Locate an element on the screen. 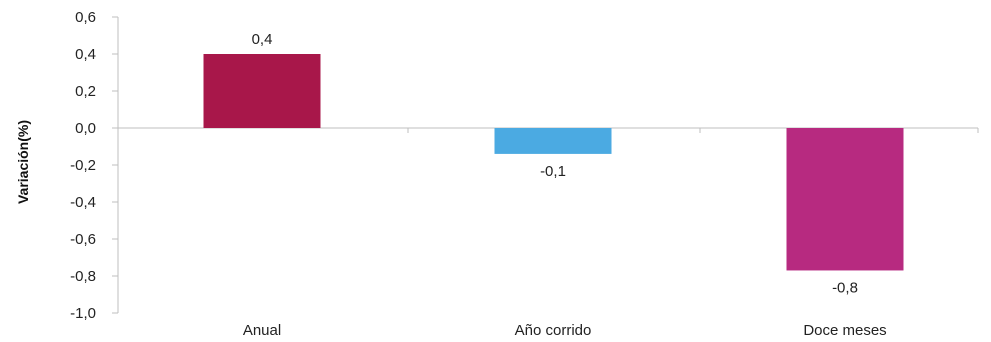 Image resolution: width=991 pixels, height=342 pixels. y-tick-label: -0,4 is located at coordinates (83, 202).